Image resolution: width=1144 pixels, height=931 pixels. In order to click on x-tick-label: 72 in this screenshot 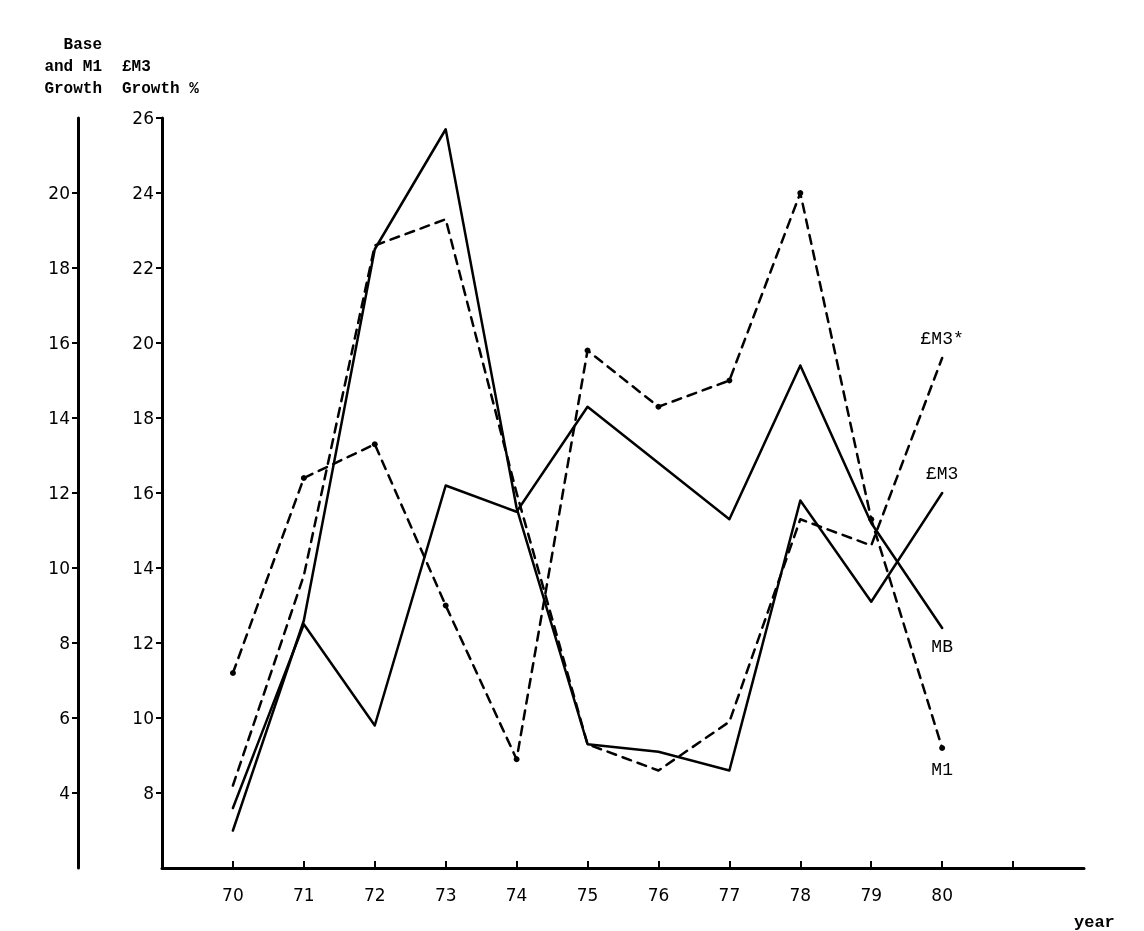, I will do `click(374, 894)`.